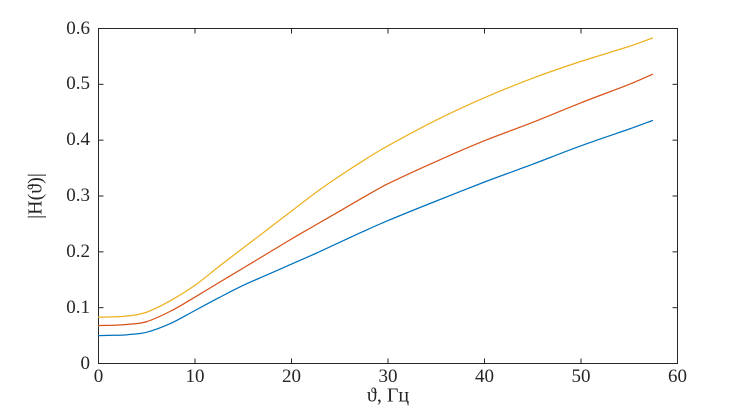 The width and height of the screenshot is (749, 410). Describe the element at coordinates (677, 376) in the screenshot. I see `x-tick-label: 60` at that location.